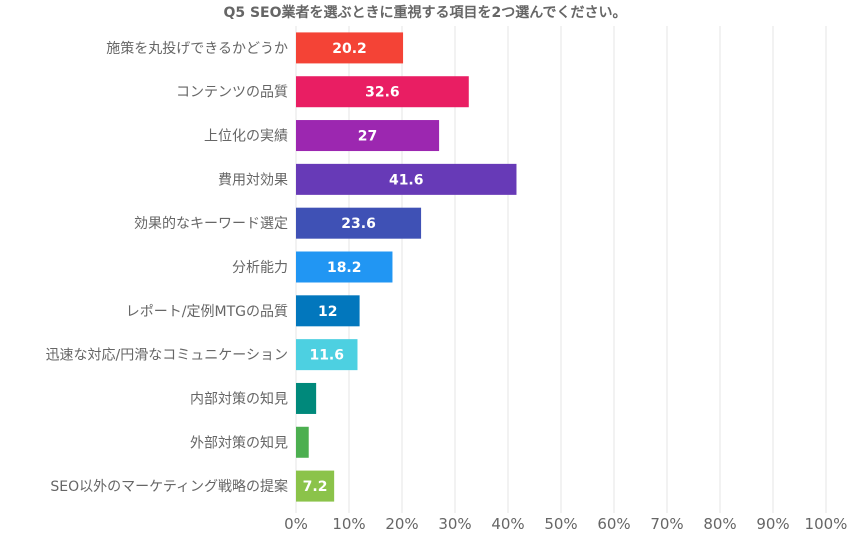 The width and height of the screenshot is (851, 539). What do you see at coordinates (401, 524) in the screenshot?
I see `x-tick-label: 20%` at bounding box center [401, 524].